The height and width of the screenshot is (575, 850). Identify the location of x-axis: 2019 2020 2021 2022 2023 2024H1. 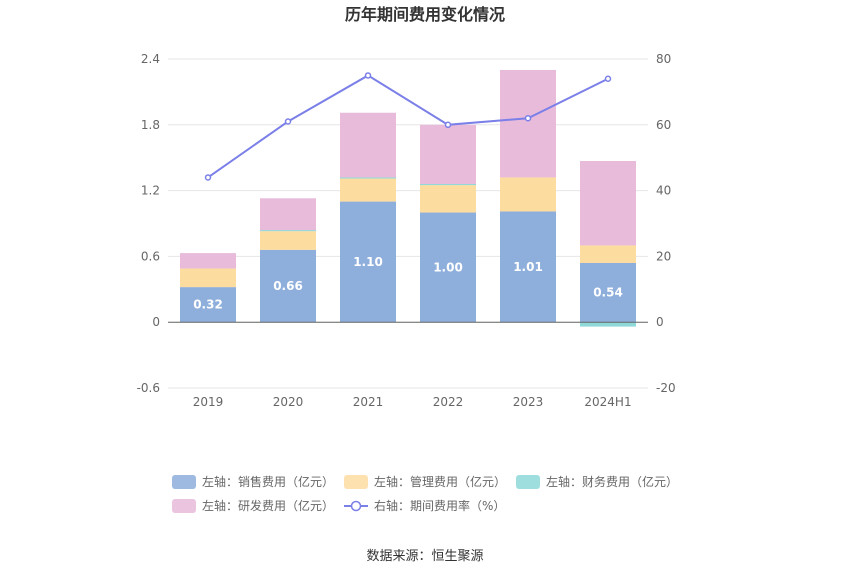
(412, 402).